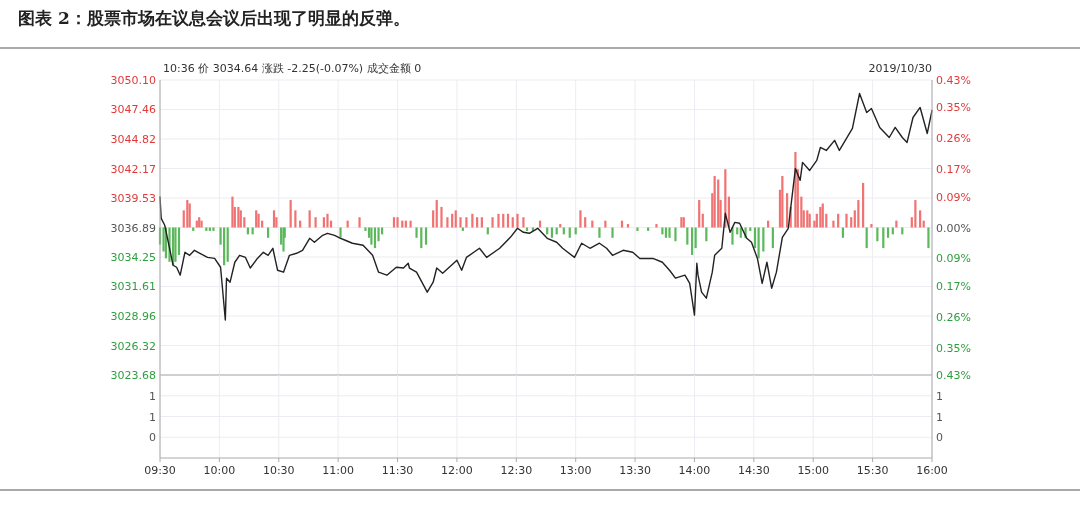  I want to click on x-tick-label: 14:00, so click(694, 470).